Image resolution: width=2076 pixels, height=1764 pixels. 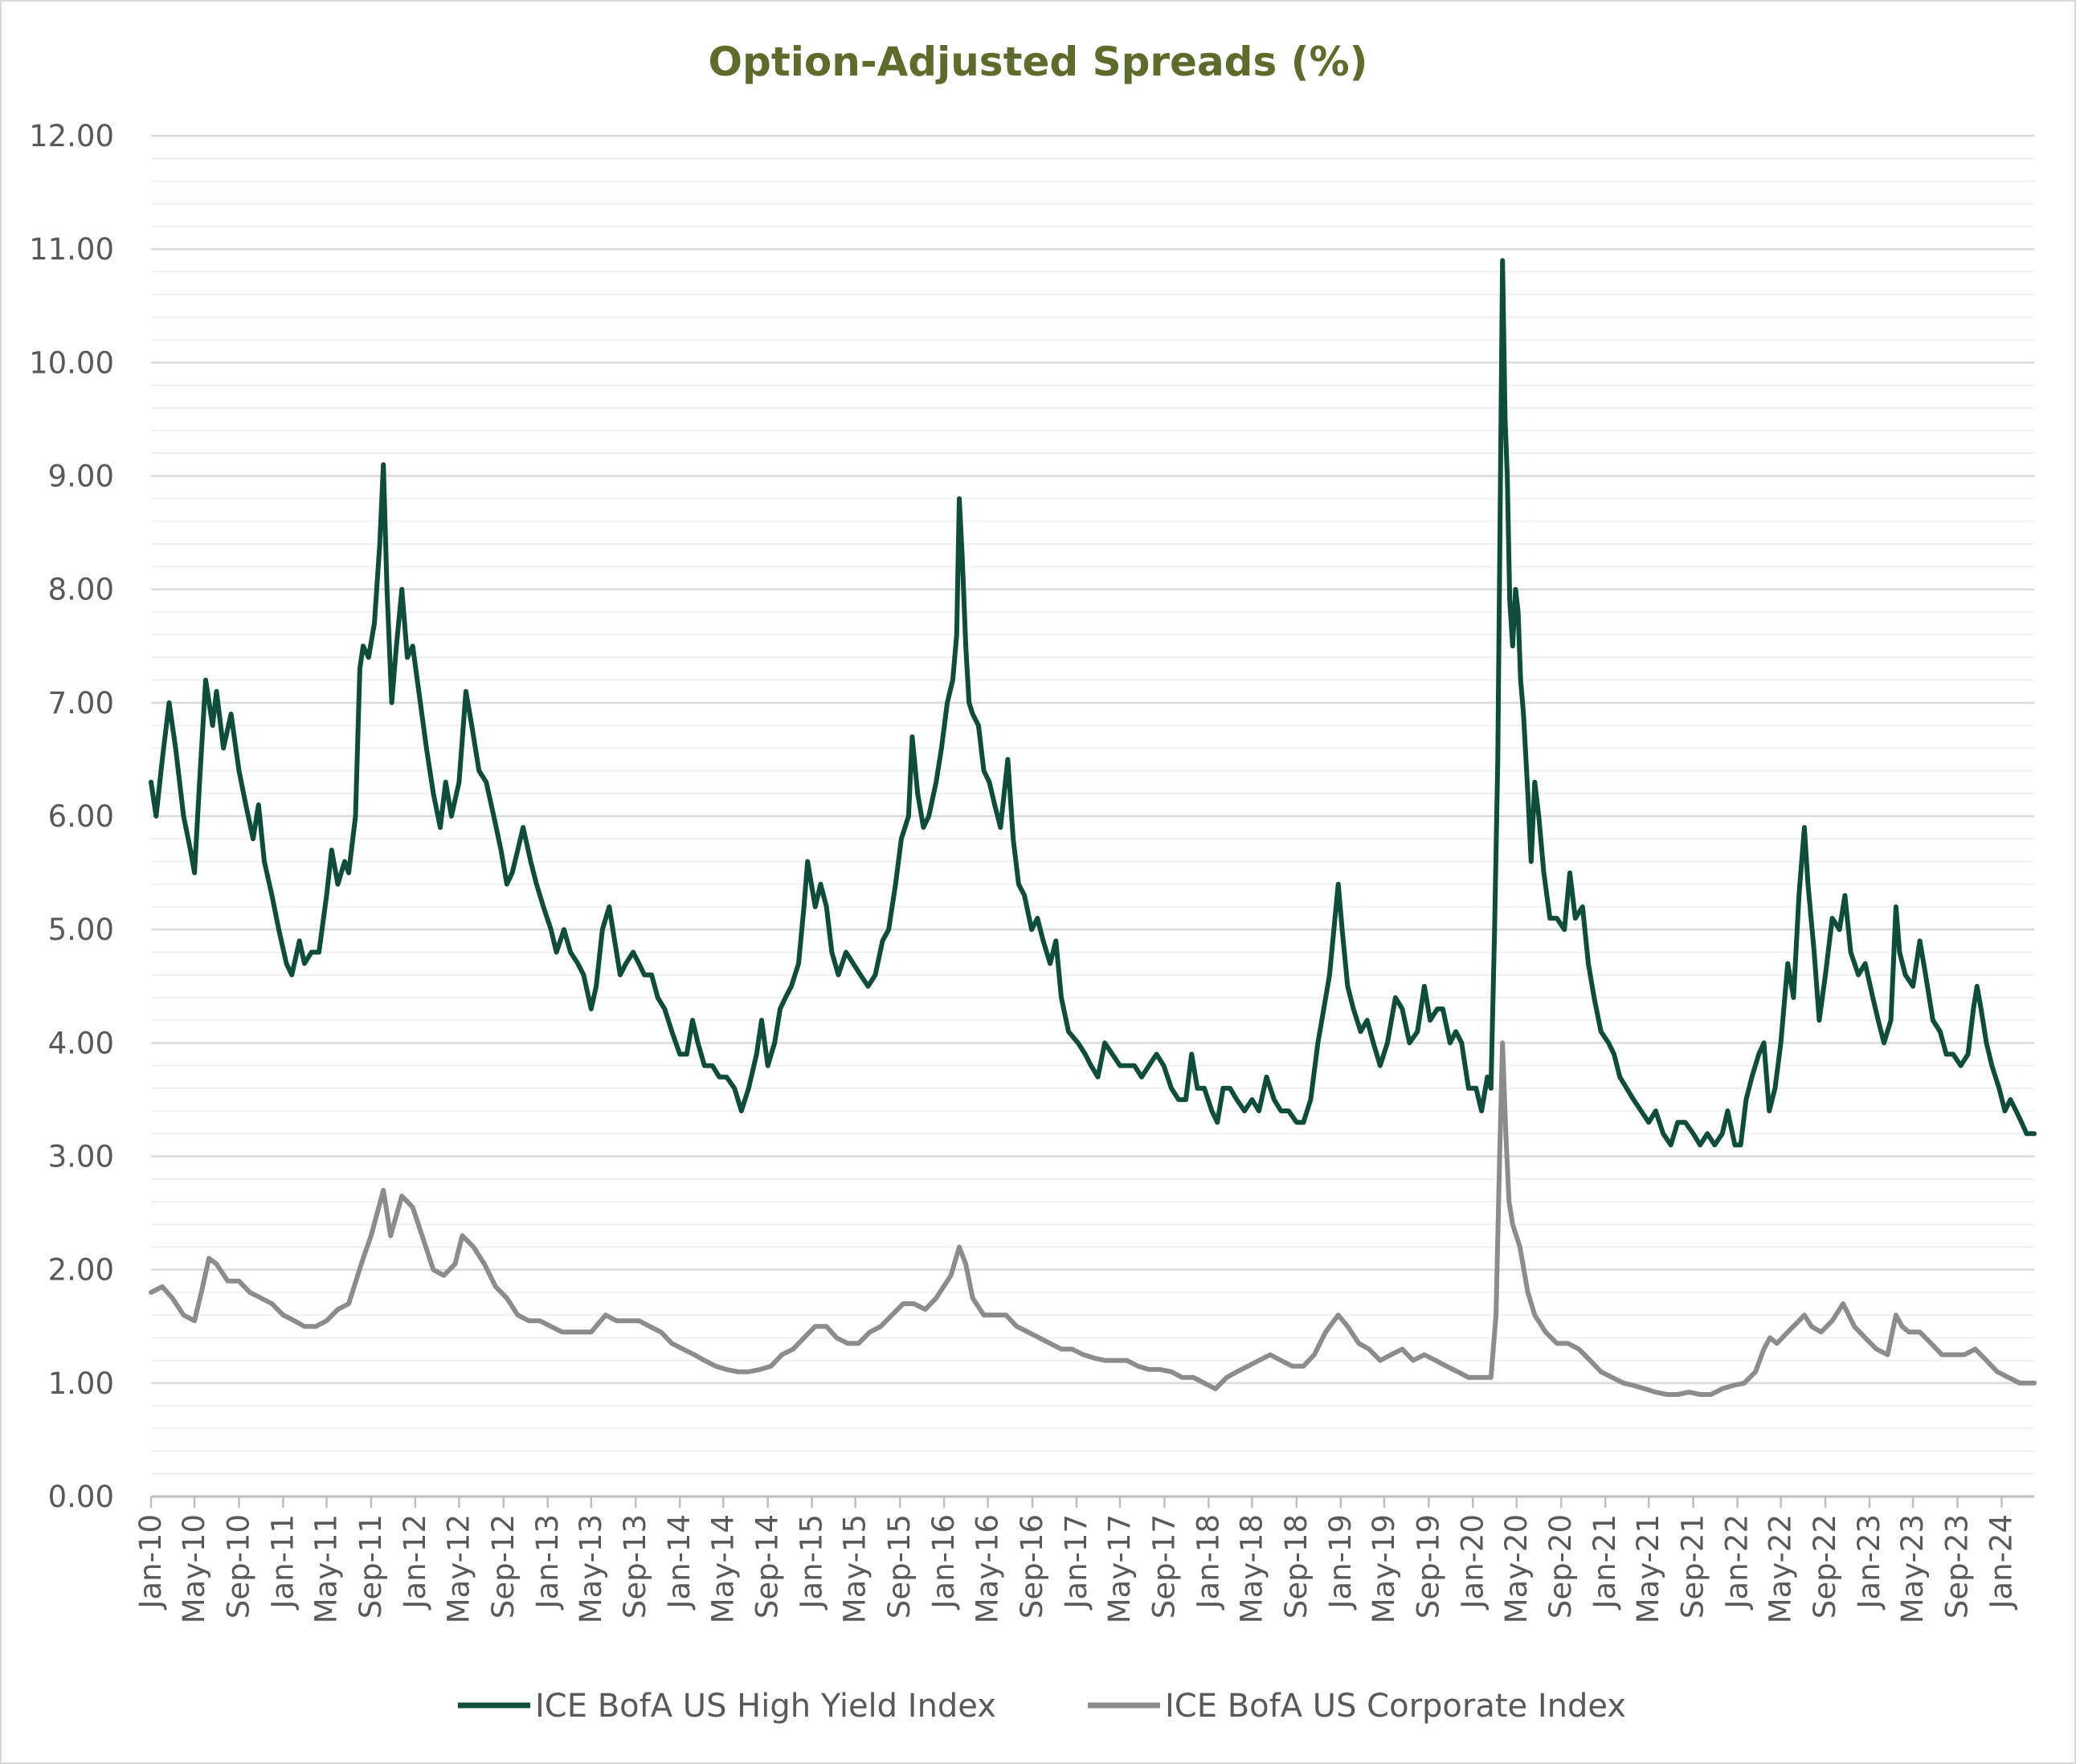 I want to click on x-tick-label: Sep-19, so click(x=1428, y=1566).